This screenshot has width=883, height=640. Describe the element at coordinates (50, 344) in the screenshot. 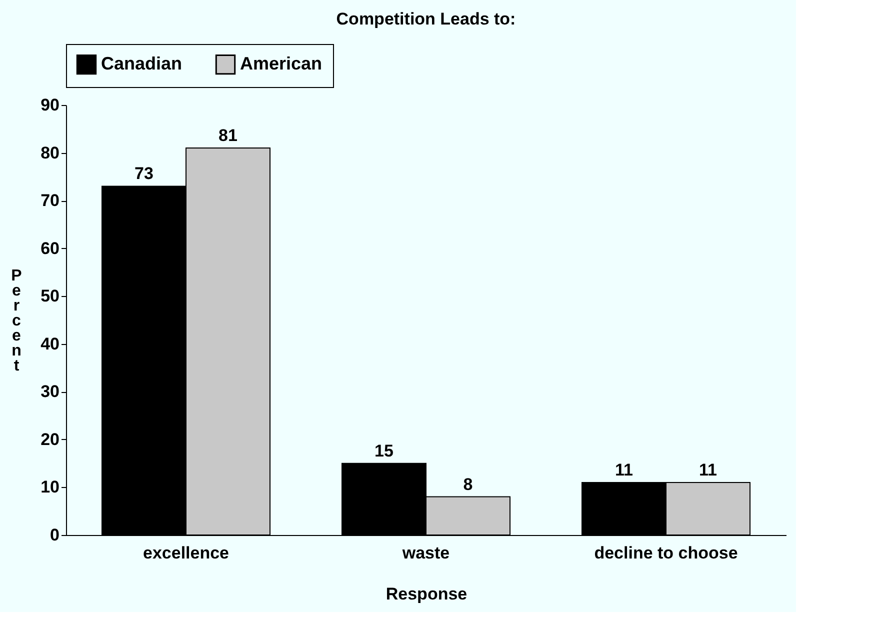

I see `y-tick-label: 40` at that location.